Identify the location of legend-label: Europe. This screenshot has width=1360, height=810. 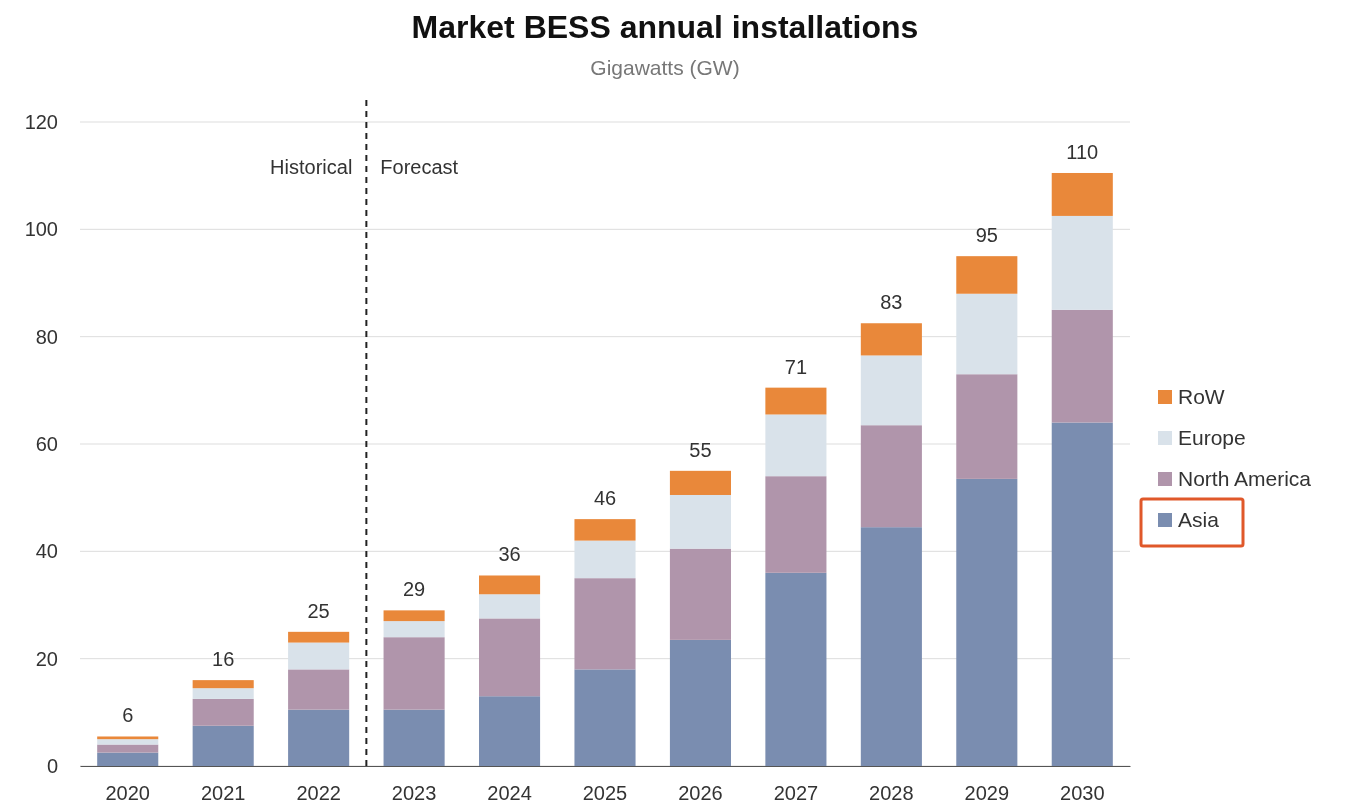
(1212, 437).